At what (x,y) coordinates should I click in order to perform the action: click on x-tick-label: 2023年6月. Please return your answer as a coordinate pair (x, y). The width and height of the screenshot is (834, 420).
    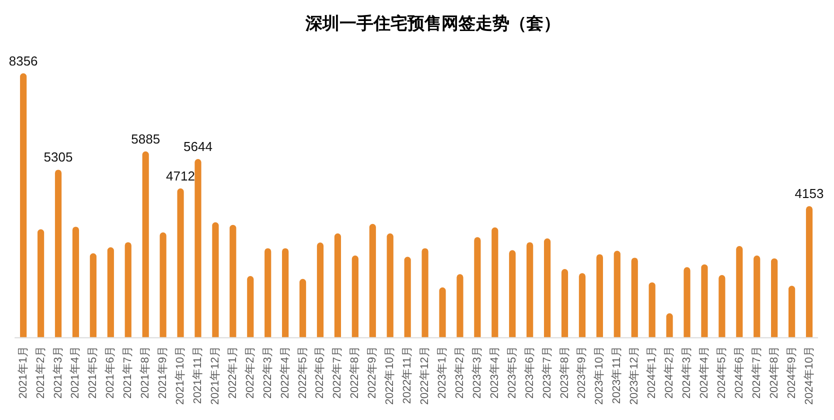
    Looking at the image, I should click on (530, 372).